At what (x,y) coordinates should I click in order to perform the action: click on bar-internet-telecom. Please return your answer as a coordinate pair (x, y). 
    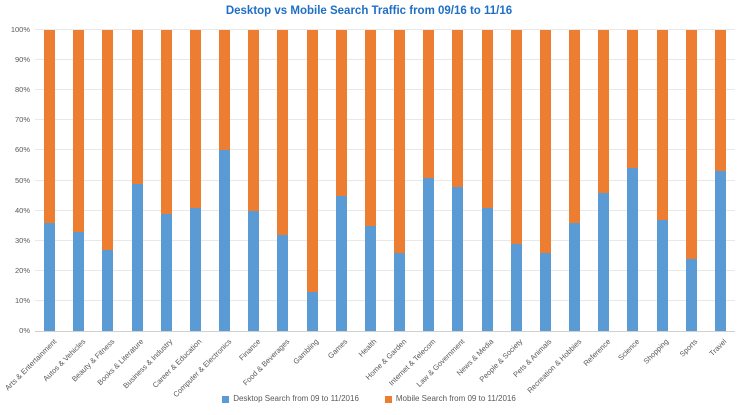
    Looking at the image, I should click on (429, 180).